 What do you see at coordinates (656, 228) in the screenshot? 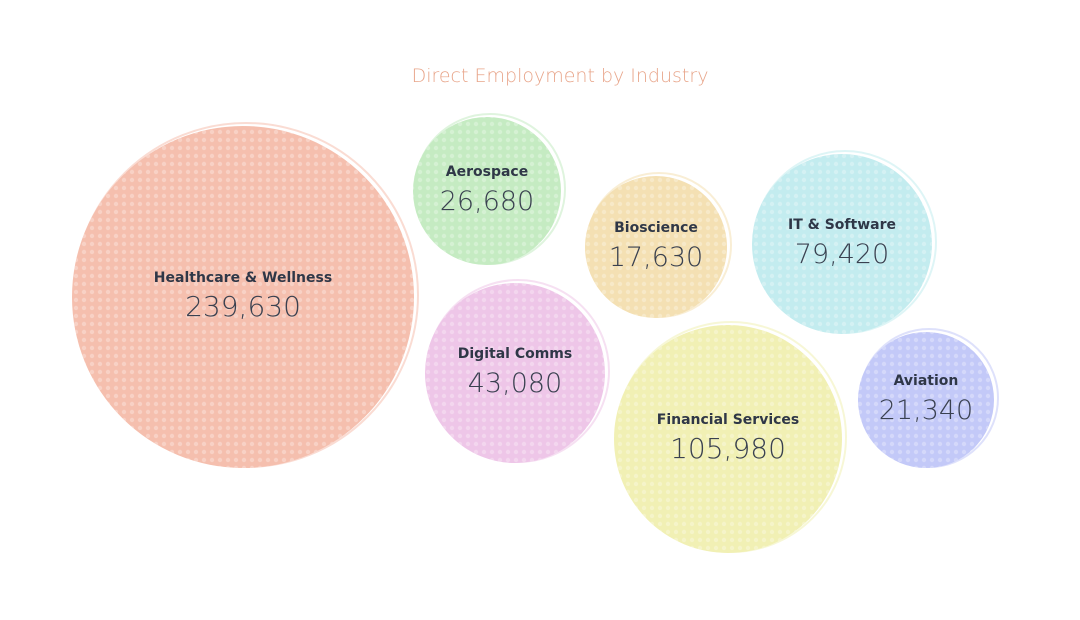
I see `bubble-label: Bioscience` at bounding box center [656, 228].